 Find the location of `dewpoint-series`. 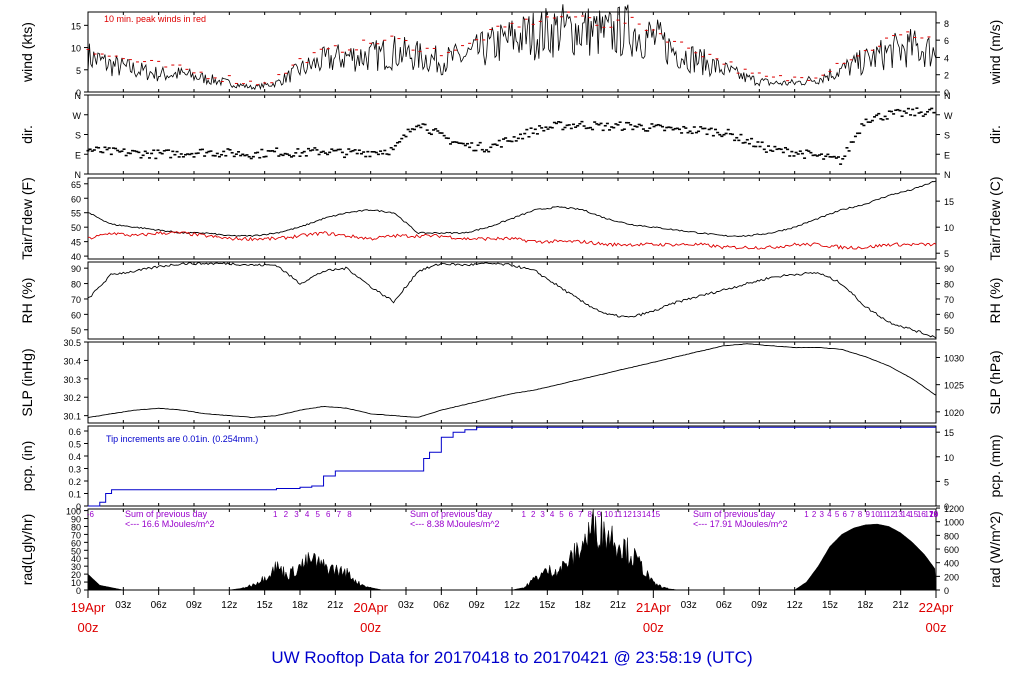

dewpoint-series is located at coordinates (512, 240).